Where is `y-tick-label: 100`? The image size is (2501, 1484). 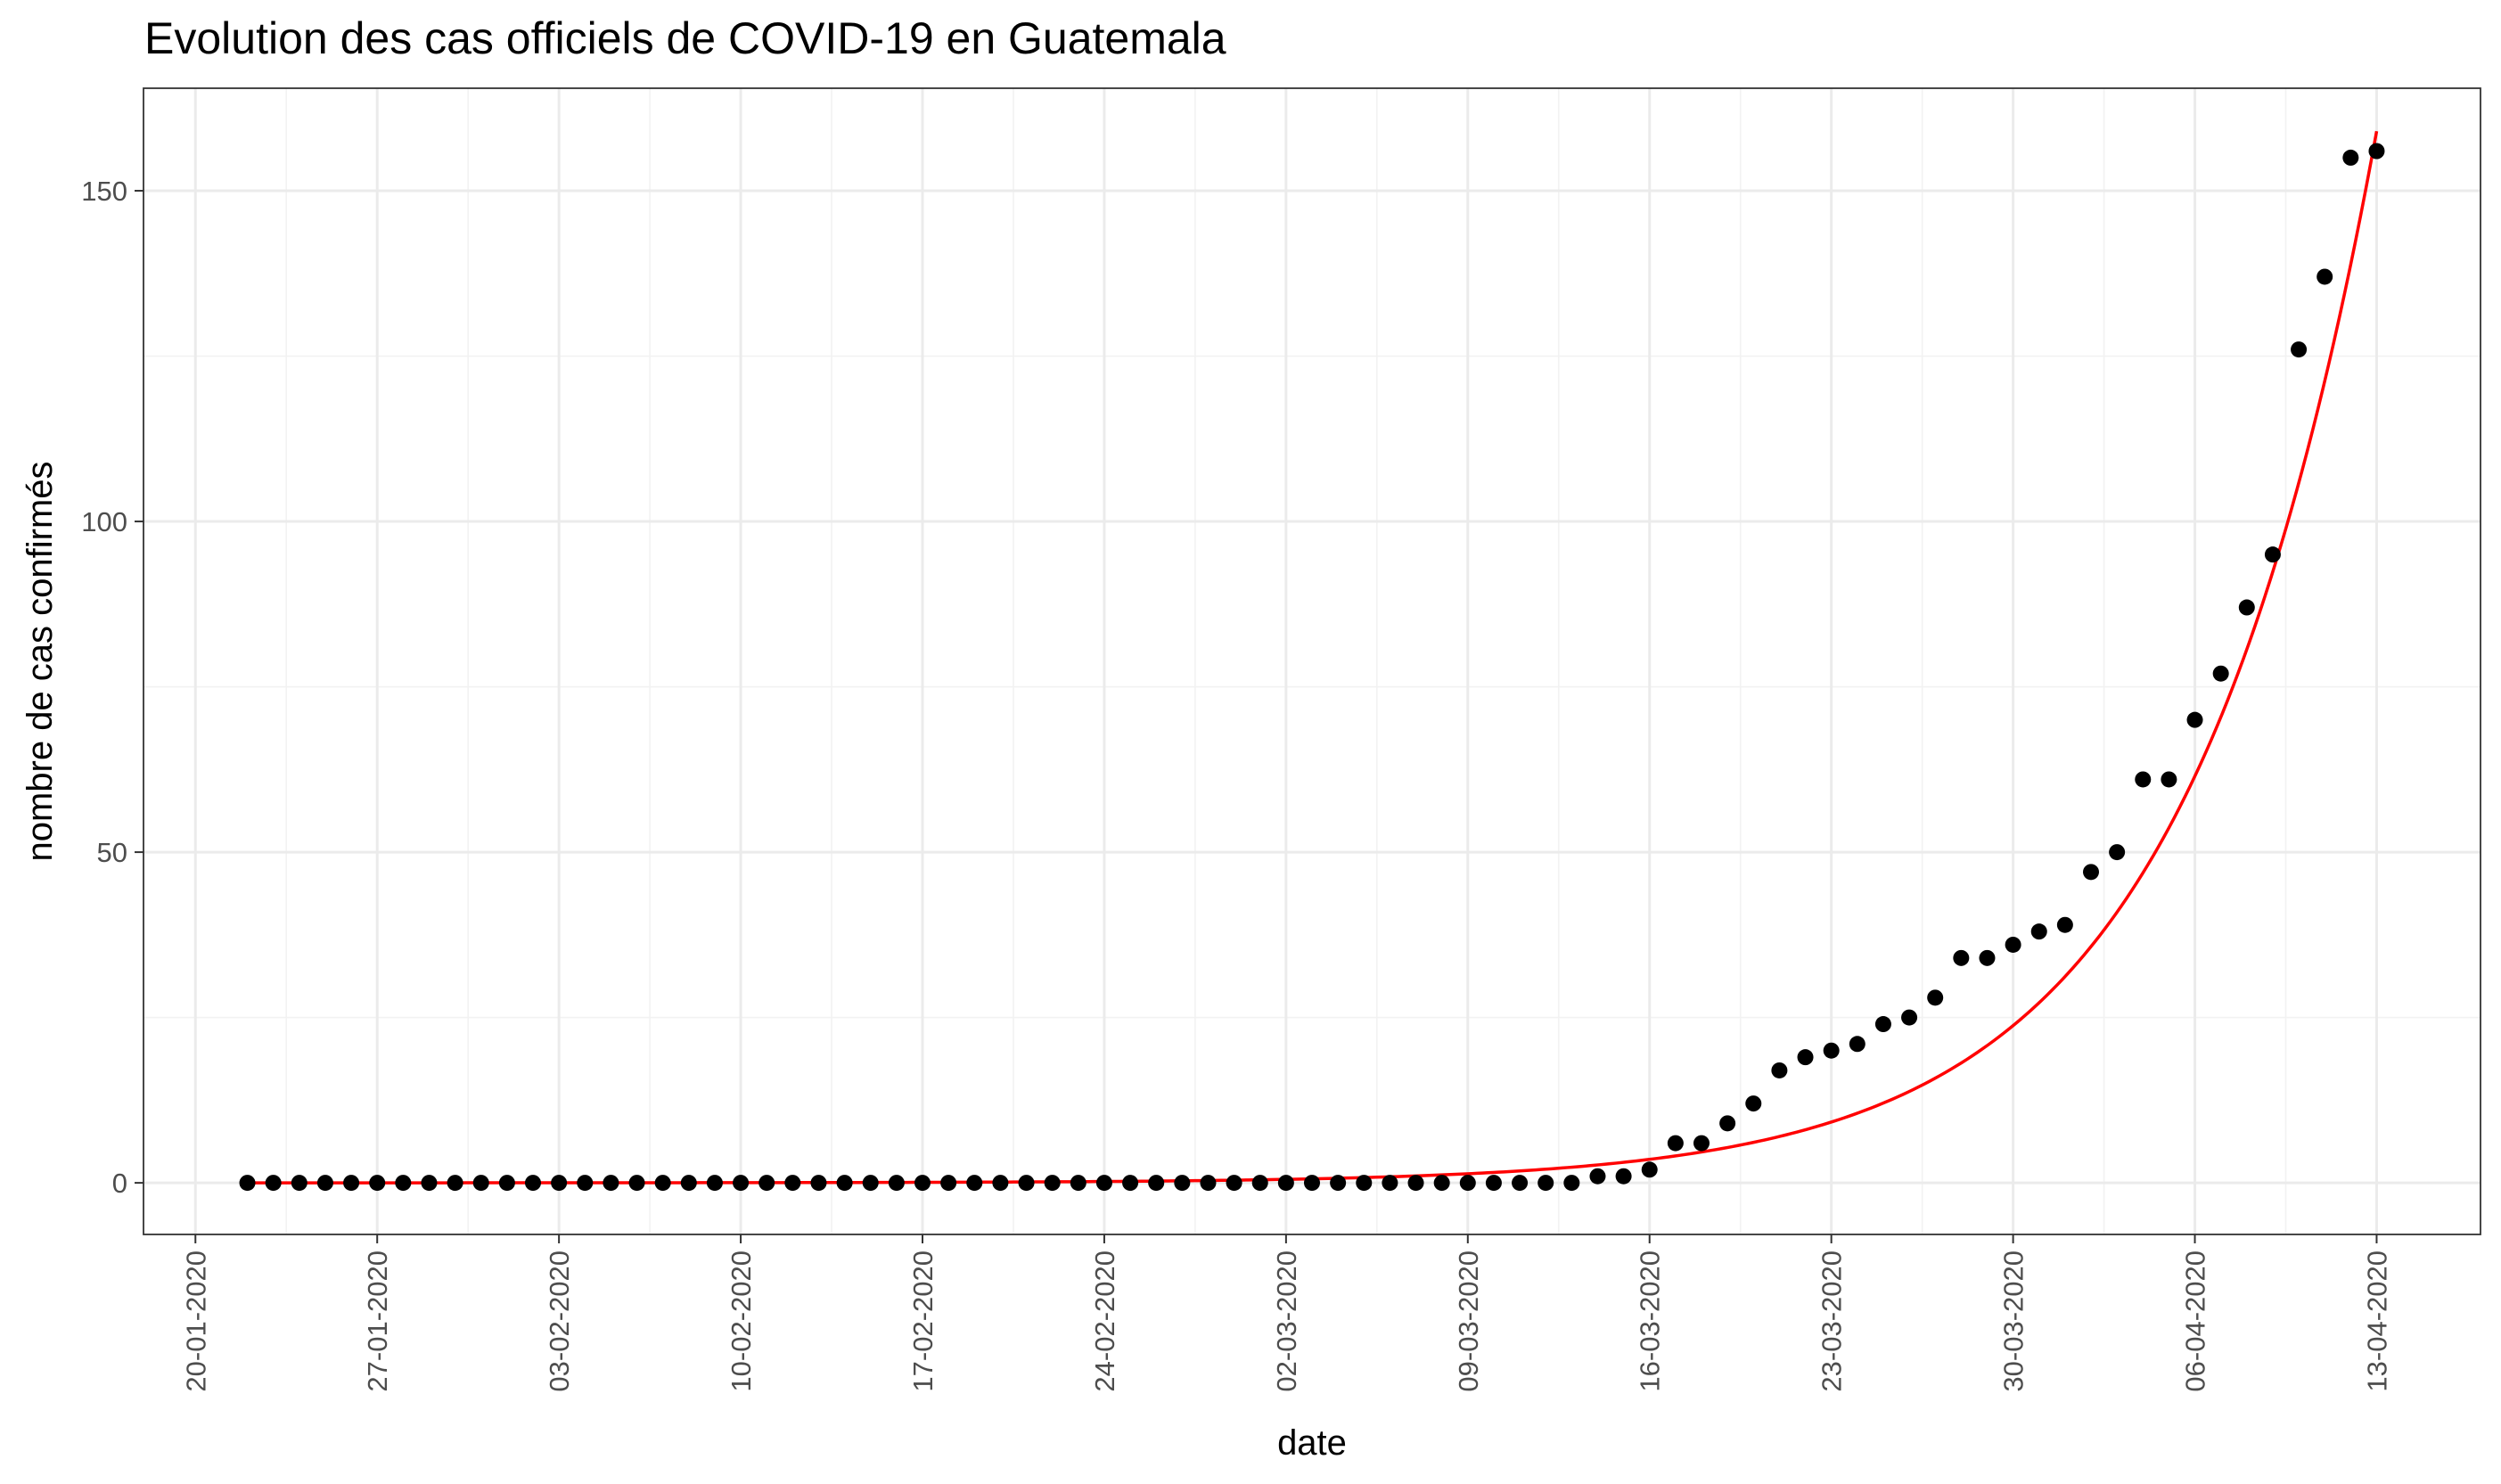
y-tick-label: 100 is located at coordinates (104, 521).